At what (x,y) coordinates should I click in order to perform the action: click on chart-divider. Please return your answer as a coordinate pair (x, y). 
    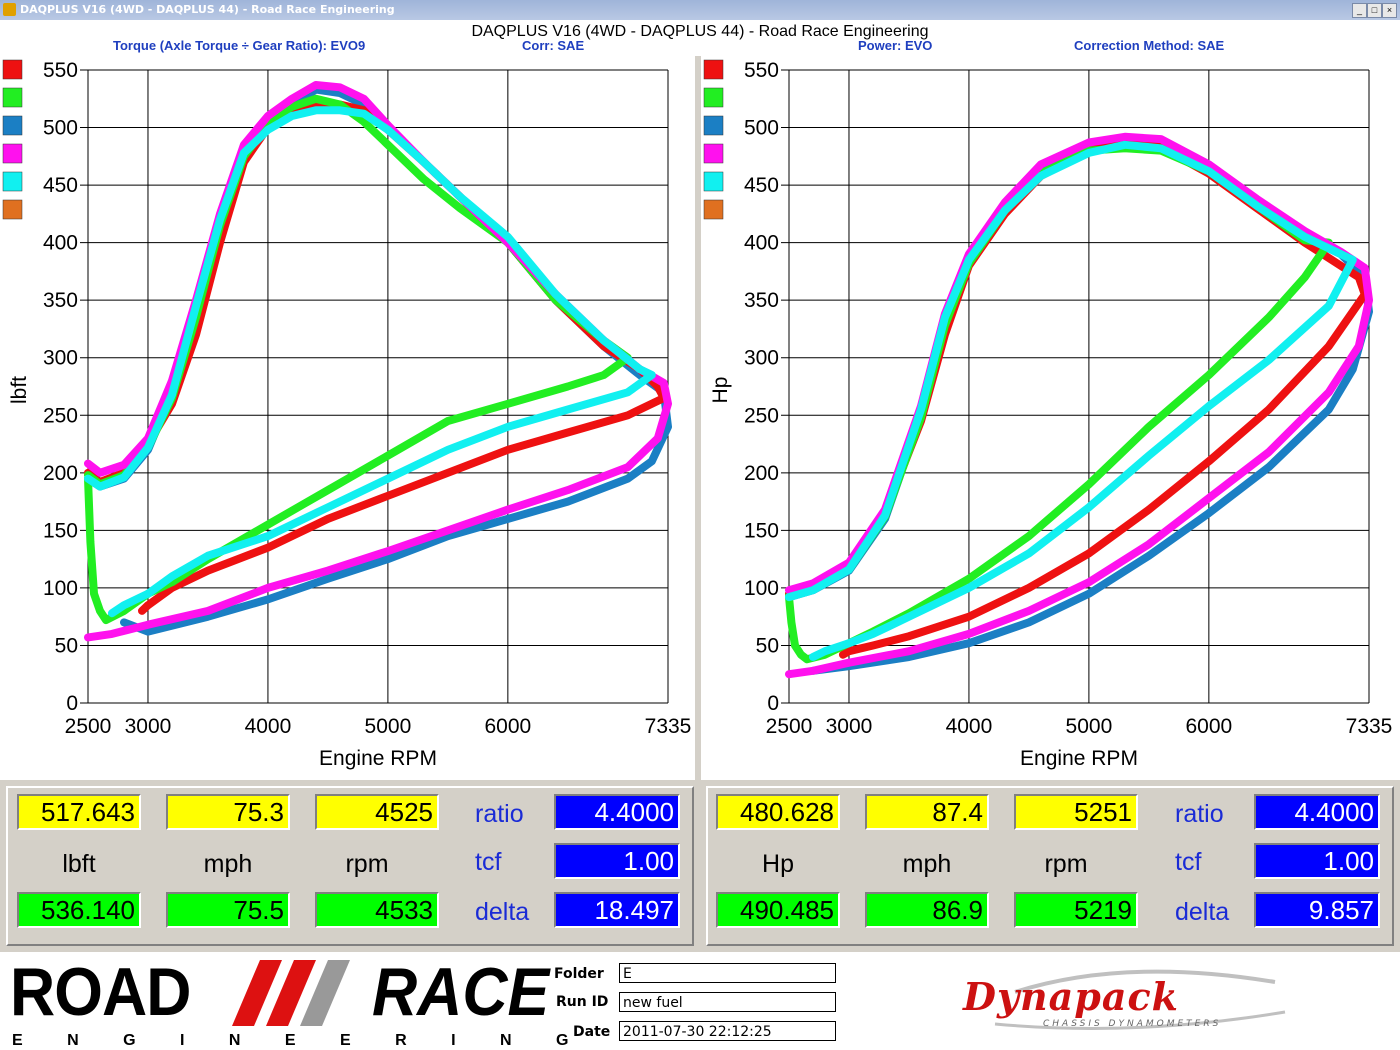
    Looking at the image, I should click on (698, 418).